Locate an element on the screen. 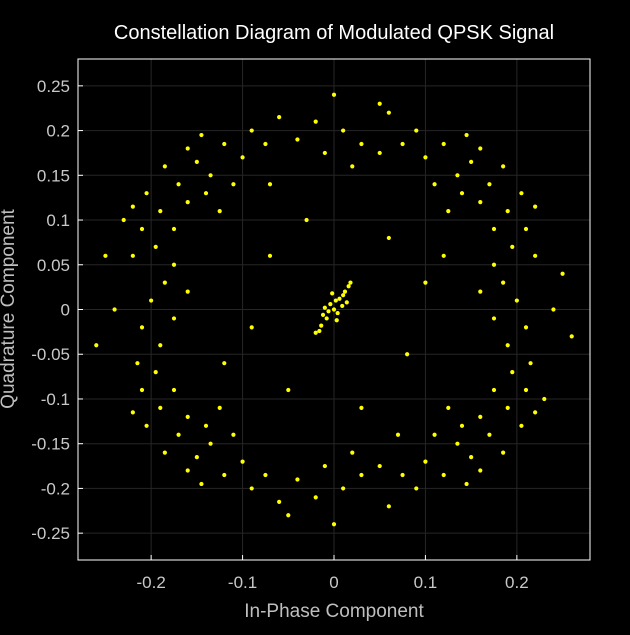 The height and width of the screenshot is (635, 630). y-tick-label: 0.05 is located at coordinates (53, 265).